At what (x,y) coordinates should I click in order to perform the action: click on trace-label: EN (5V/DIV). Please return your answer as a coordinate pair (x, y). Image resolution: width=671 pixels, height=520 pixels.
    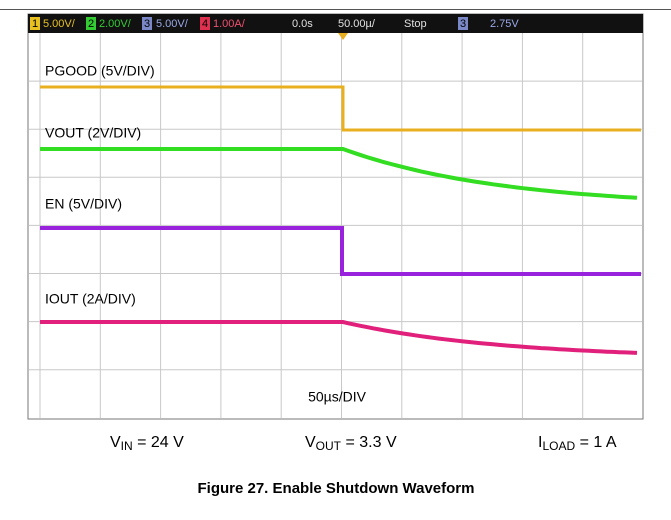
    Looking at the image, I should click on (83, 204).